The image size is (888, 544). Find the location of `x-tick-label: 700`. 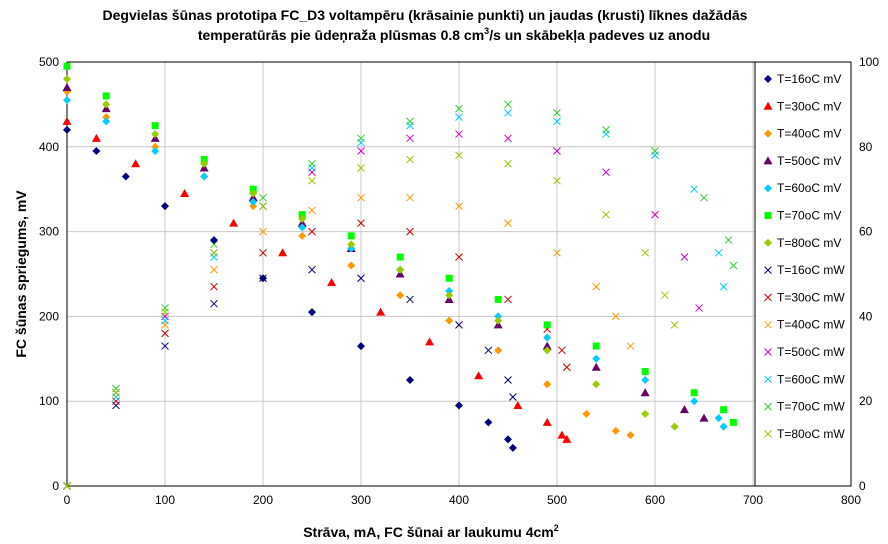

x-tick-label: 700 is located at coordinates (753, 500).